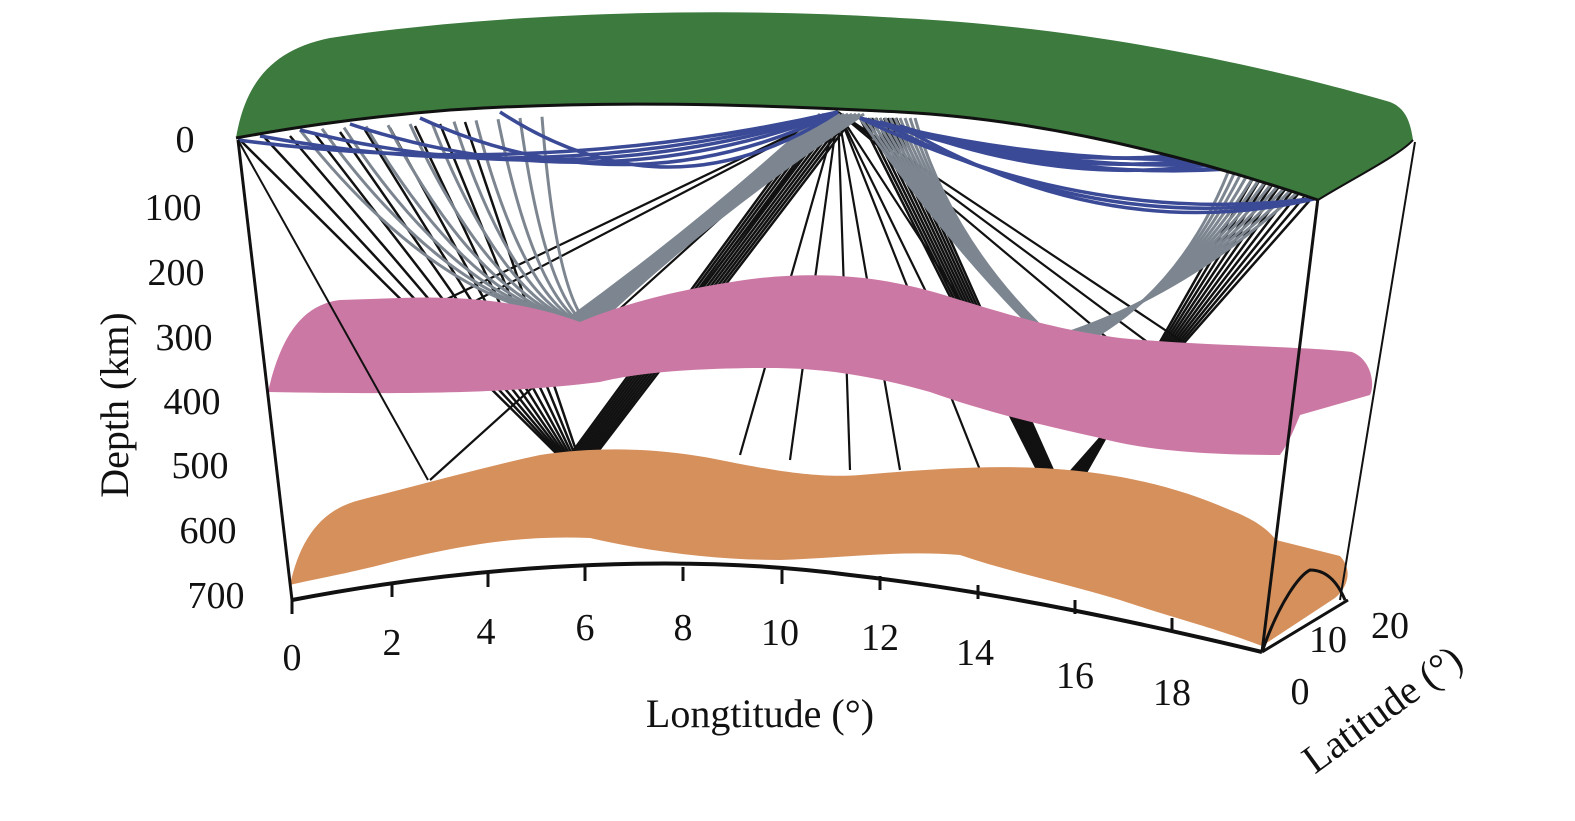 This screenshot has width=1575, height=821. What do you see at coordinates (1290, 425) in the screenshot?
I see `frame-right-edge` at bounding box center [1290, 425].